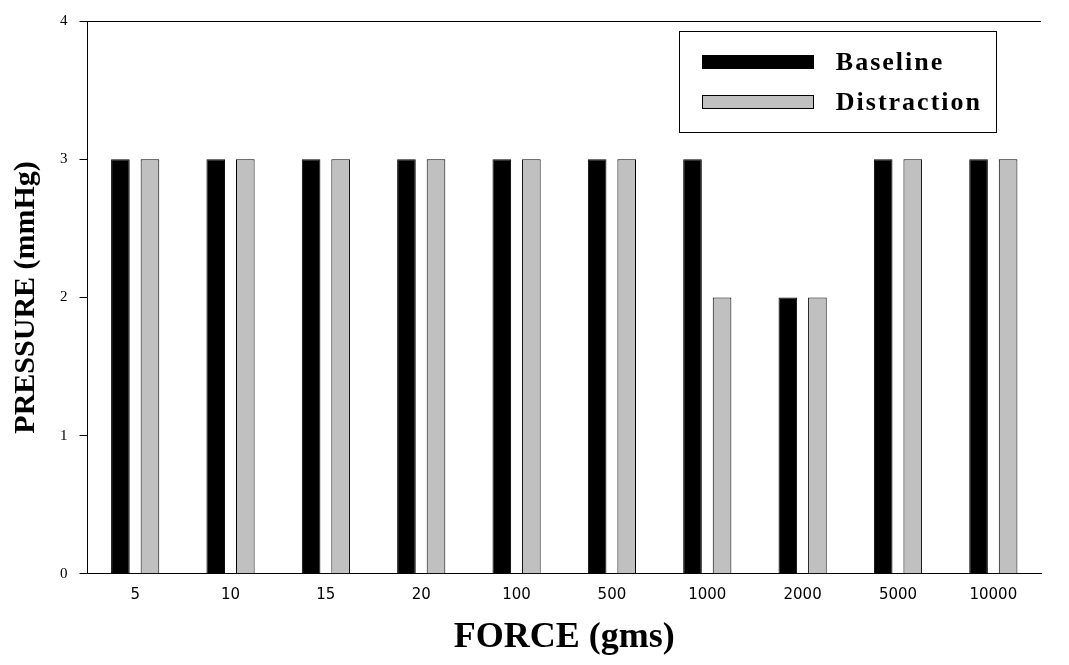  Describe the element at coordinates (898, 593) in the screenshot. I see `x-tick-label: 5000` at that location.